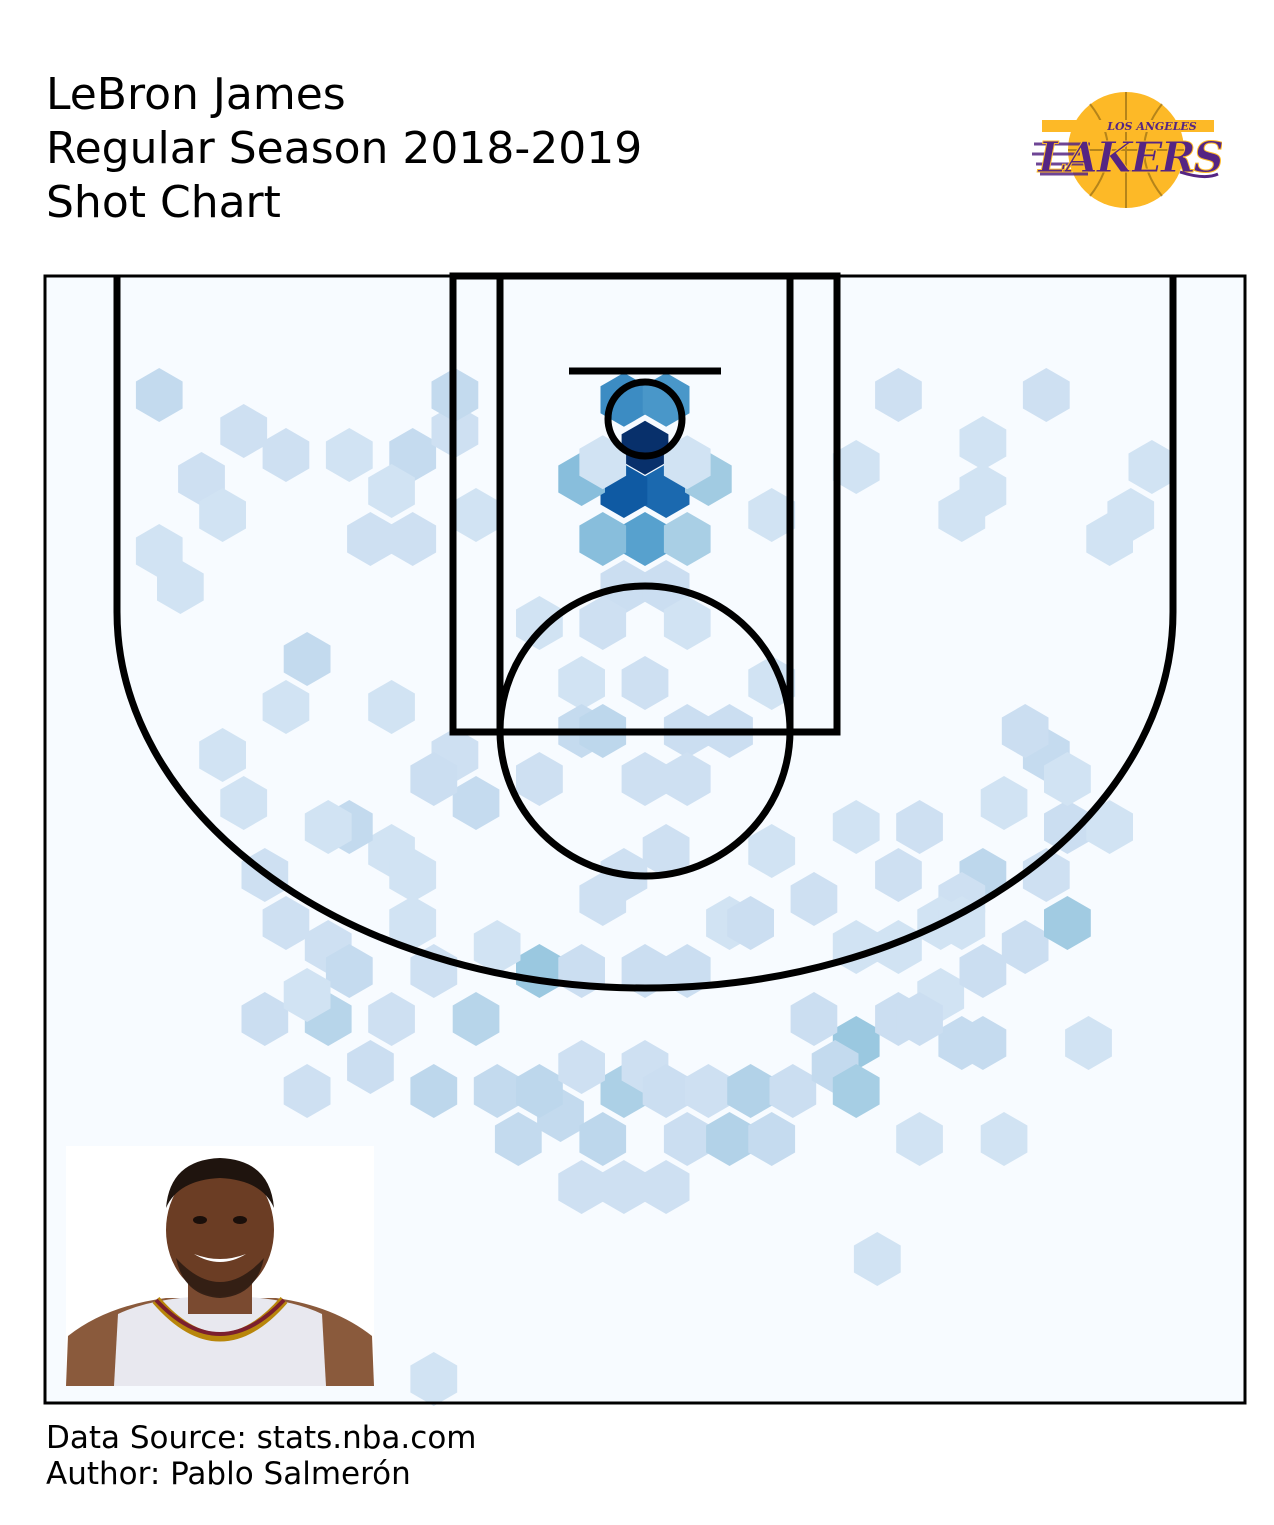  What do you see at coordinates (1127, 150) in the screenshot?
I see `lakers-logo: LOS ANGELES LAKERS` at bounding box center [1127, 150].